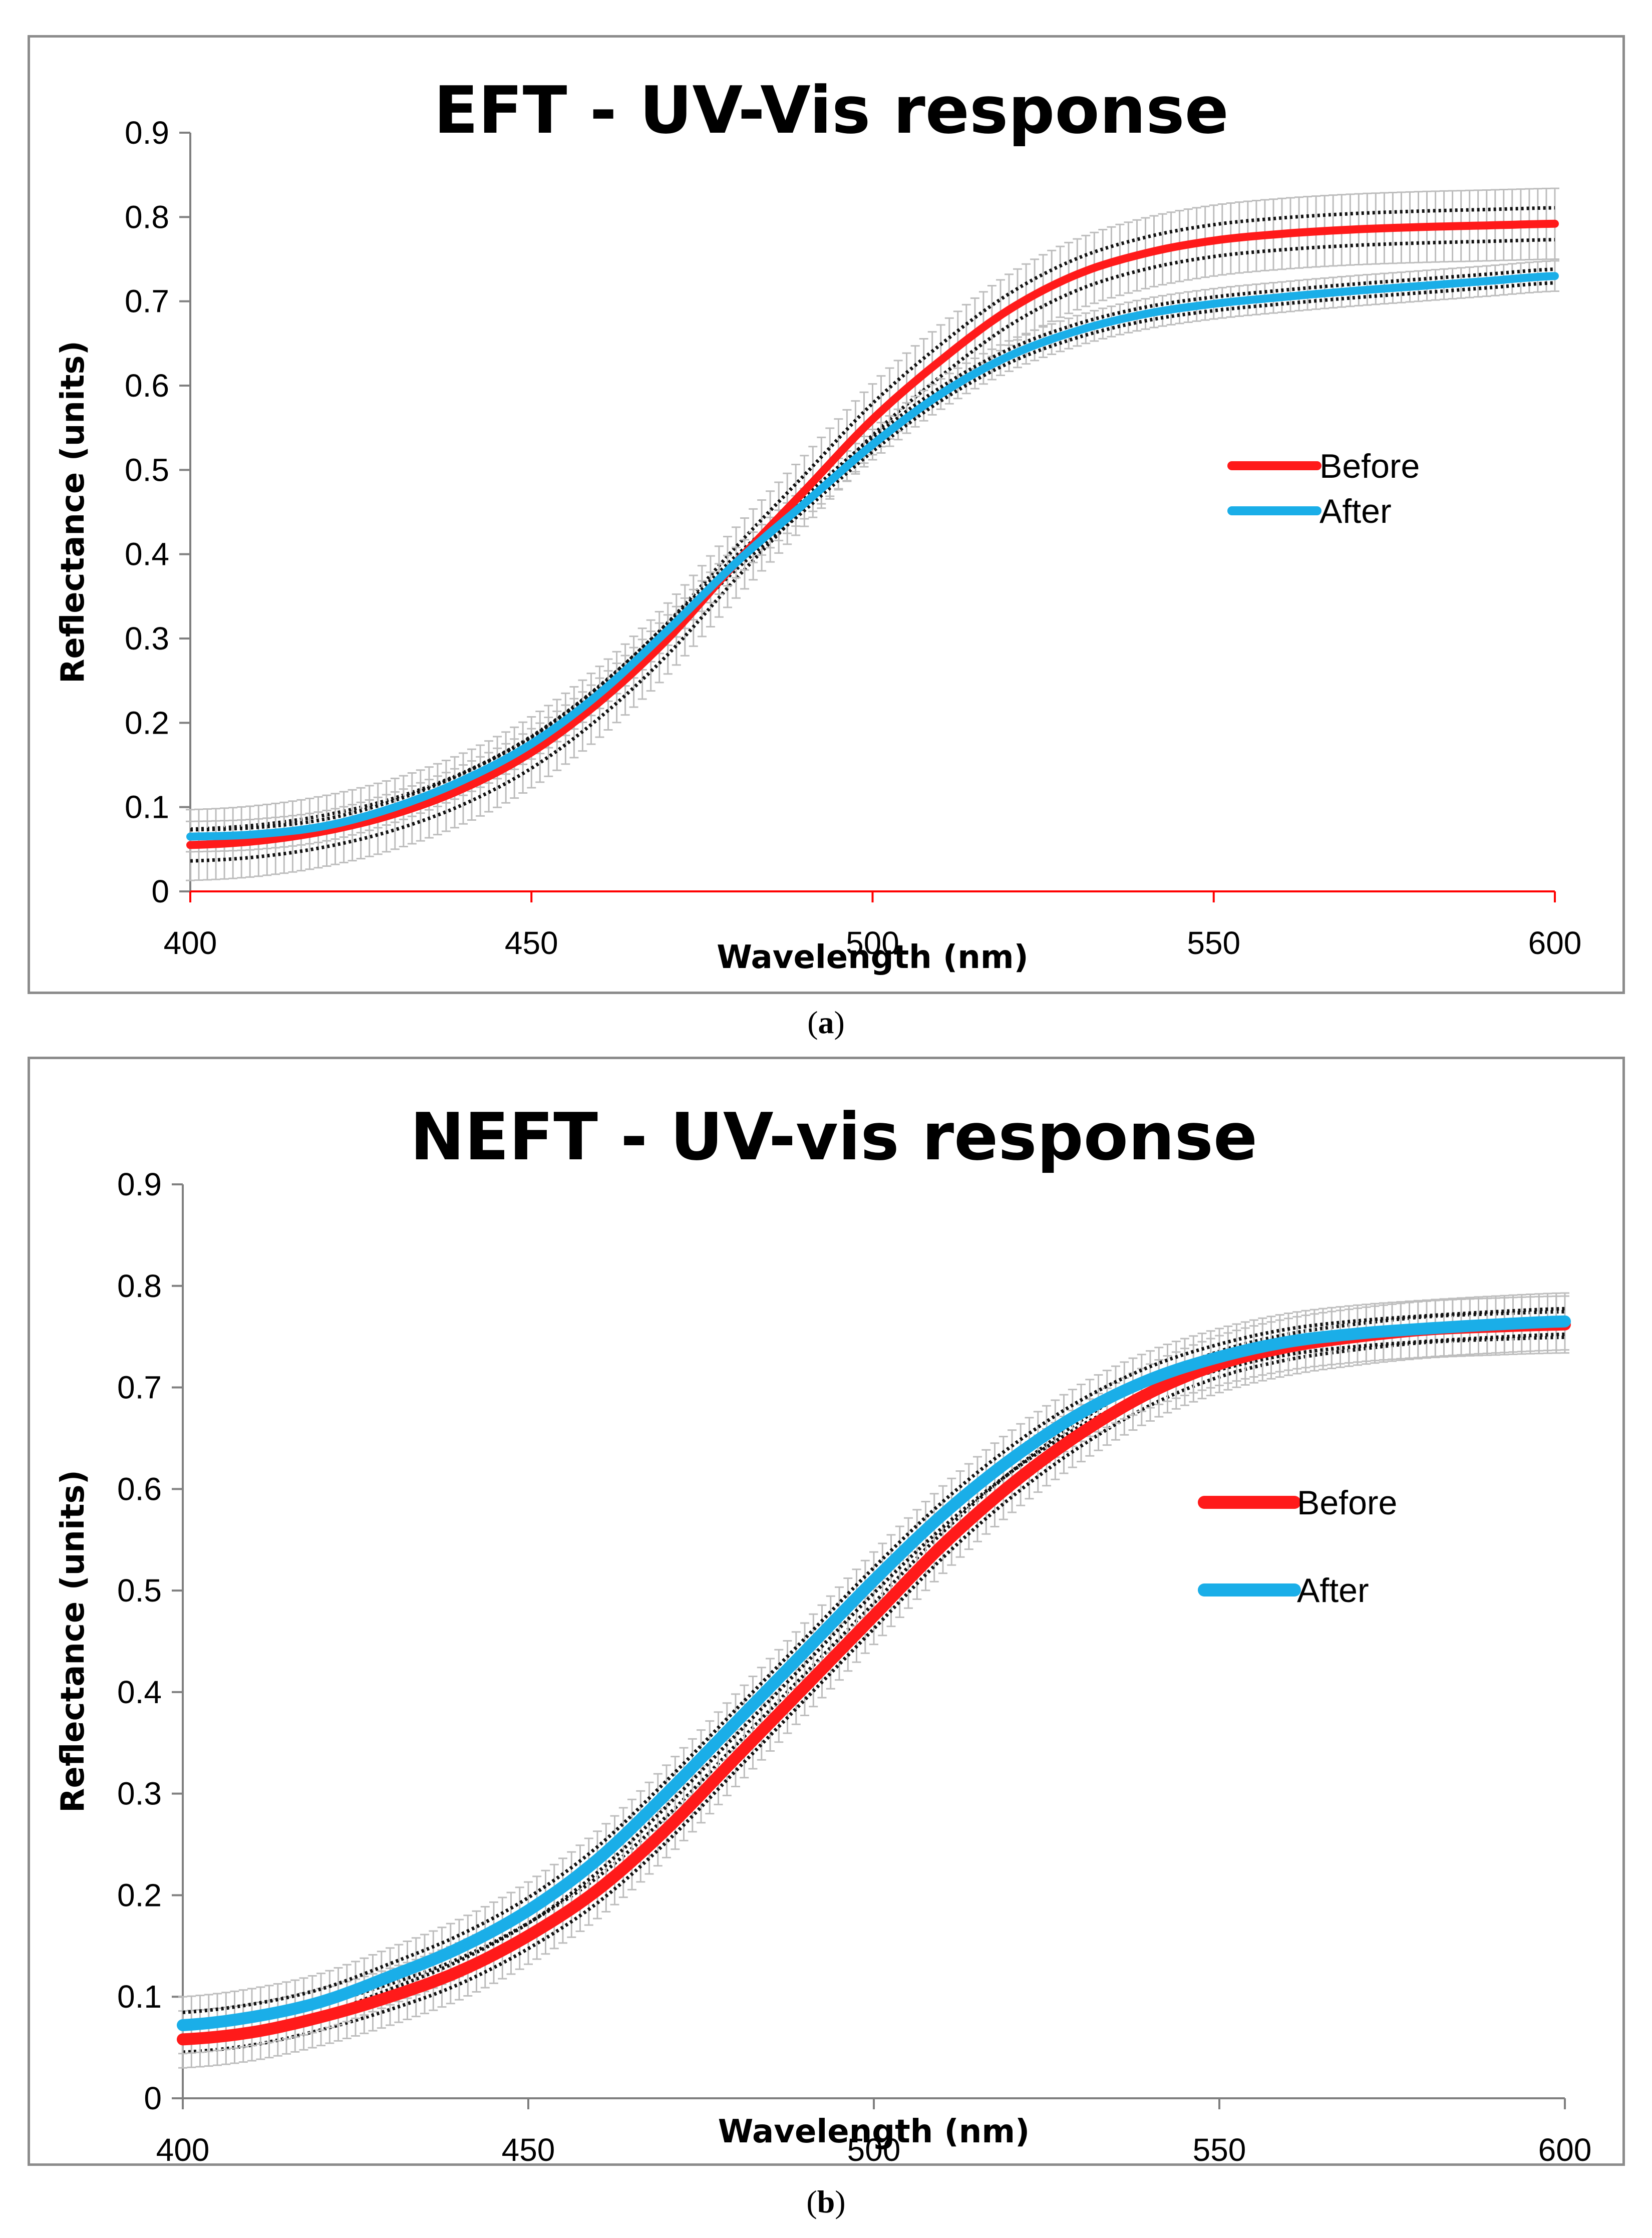 This screenshot has width=1652, height=2238. What do you see at coordinates (160, 891) in the screenshot?
I see `y-tick-label-a: 0` at bounding box center [160, 891].